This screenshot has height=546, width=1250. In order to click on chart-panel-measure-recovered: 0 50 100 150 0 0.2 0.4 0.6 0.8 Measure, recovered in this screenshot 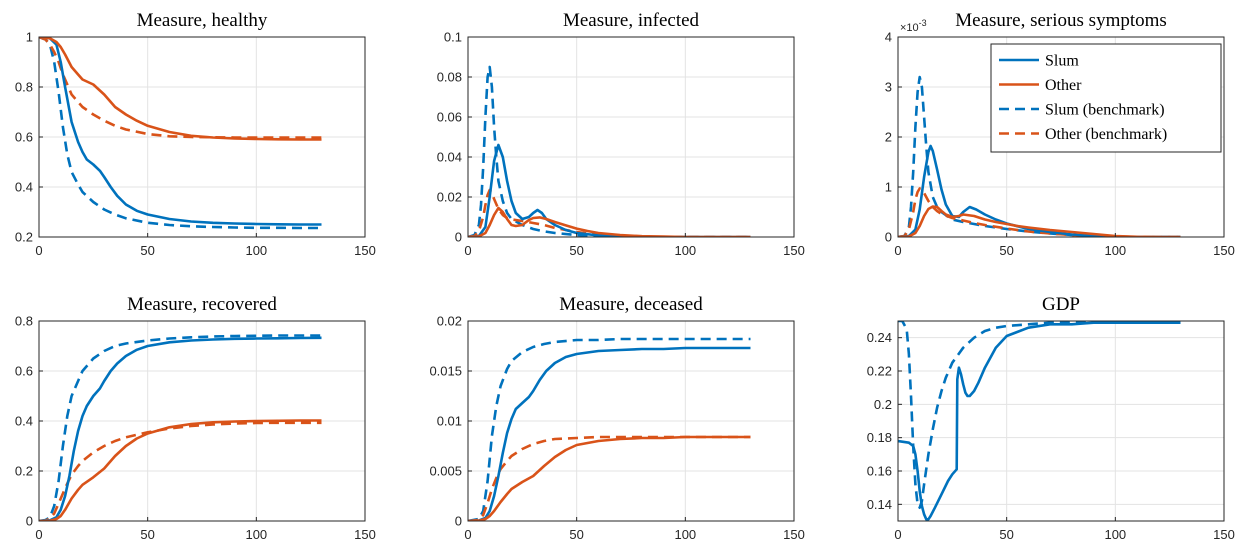, I will do `click(195, 418)`.